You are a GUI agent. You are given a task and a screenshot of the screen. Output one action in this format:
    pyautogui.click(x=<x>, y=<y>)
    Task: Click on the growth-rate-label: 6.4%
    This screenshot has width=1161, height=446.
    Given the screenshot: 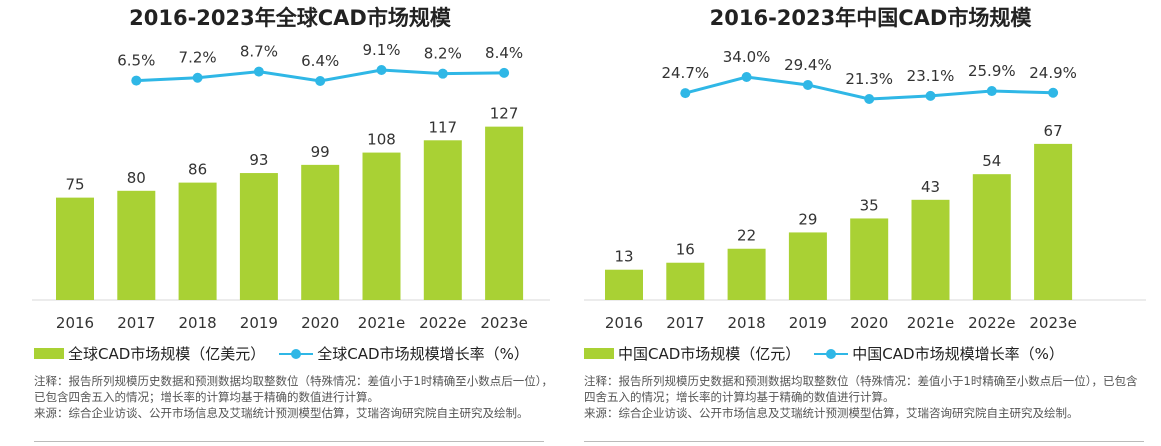 What is the action you would take?
    pyautogui.click(x=320, y=61)
    